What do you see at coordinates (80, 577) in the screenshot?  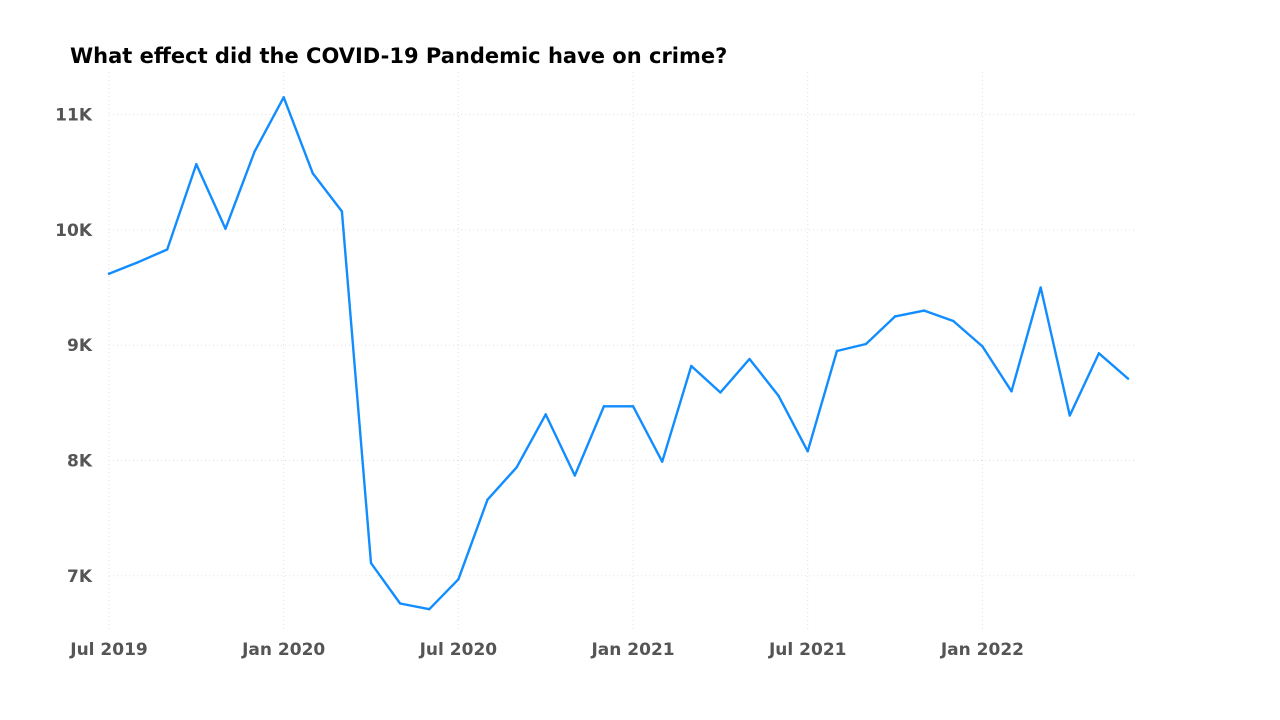 I see `y-tick-label: 7K` at bounding box center [80, 577].